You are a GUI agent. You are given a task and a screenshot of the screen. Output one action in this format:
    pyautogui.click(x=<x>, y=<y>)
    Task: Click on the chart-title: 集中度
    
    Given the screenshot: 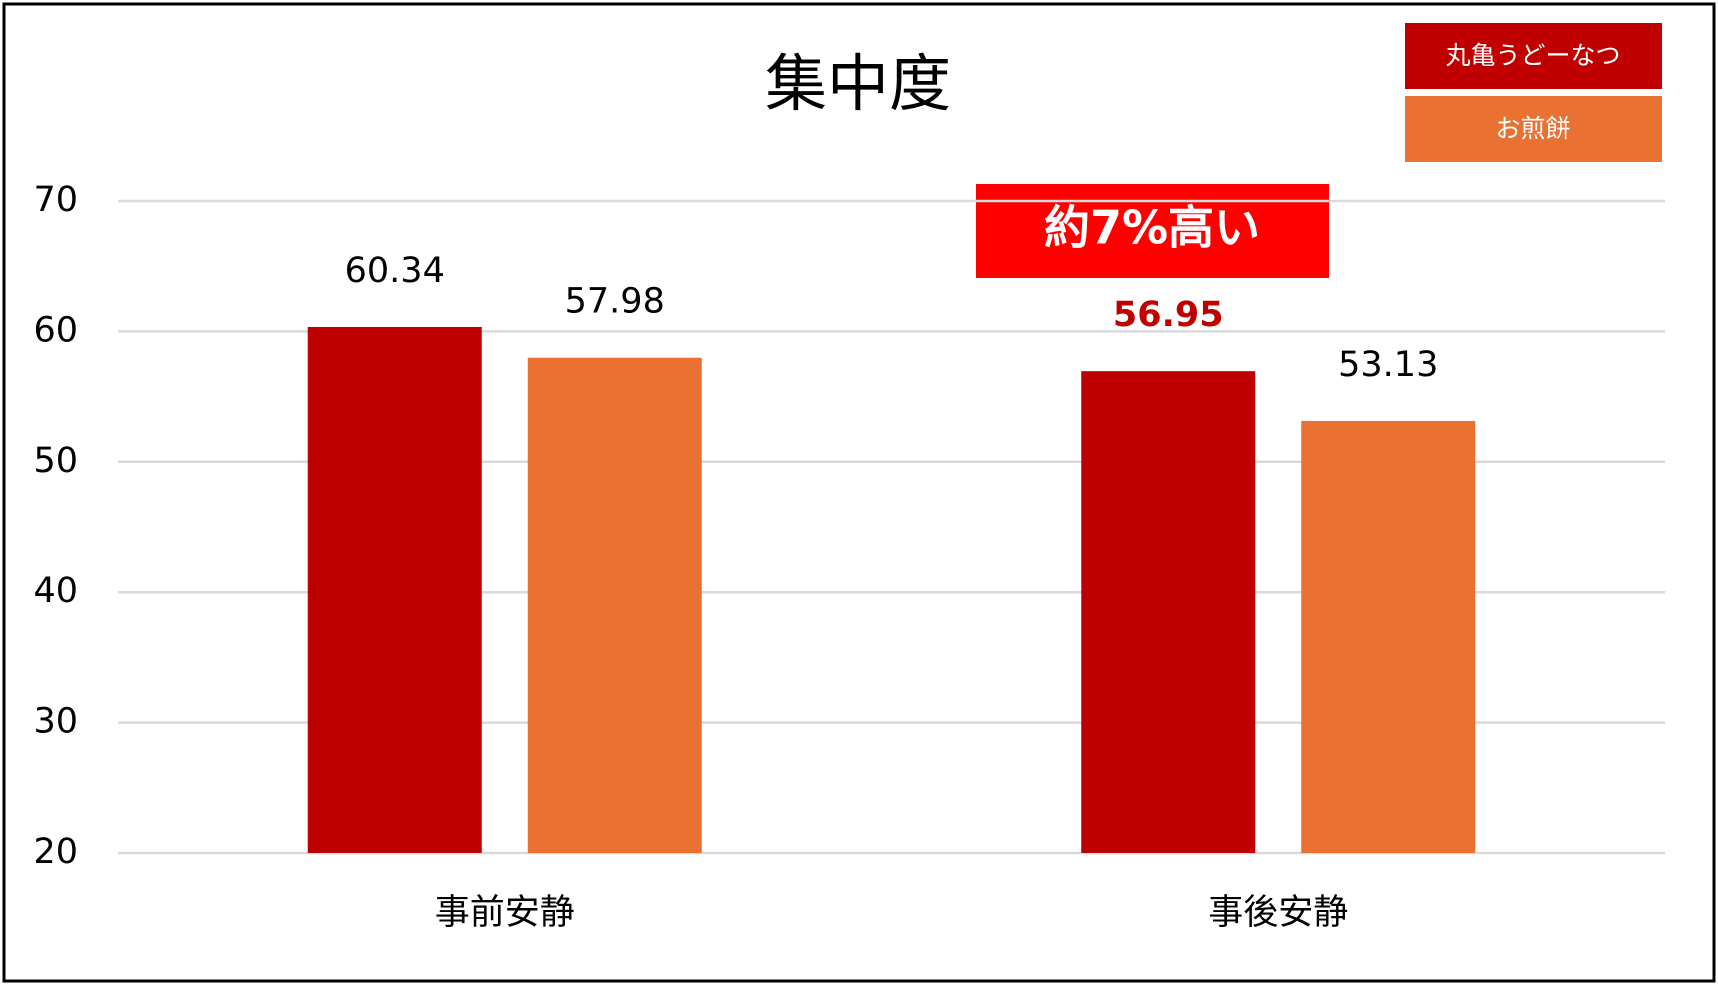 What is the action you would take?
    pyautogui.click(x=858, y=83)
    